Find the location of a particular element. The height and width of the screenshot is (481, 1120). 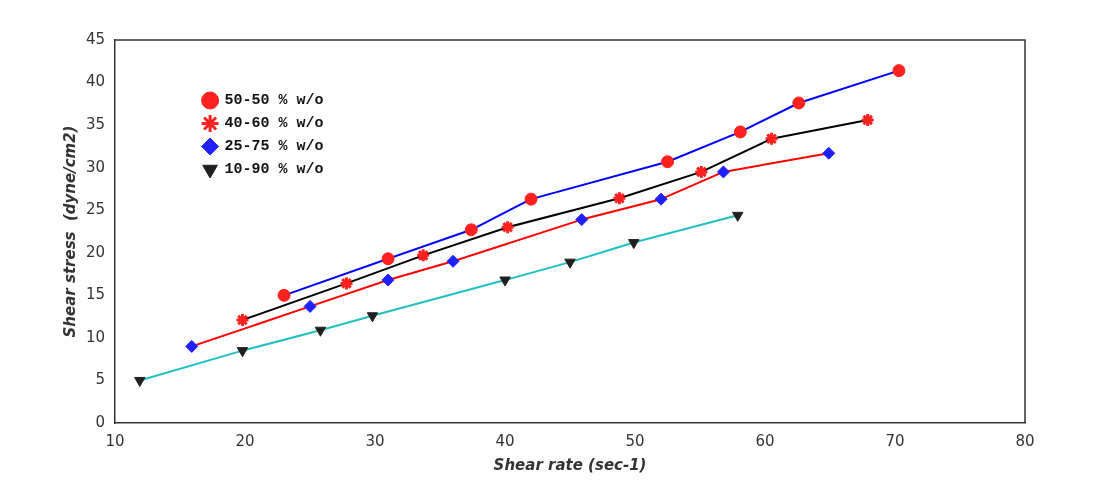

y-axis-title: Shear stress (dyne/cm2) is located at coordinates (69, 231).